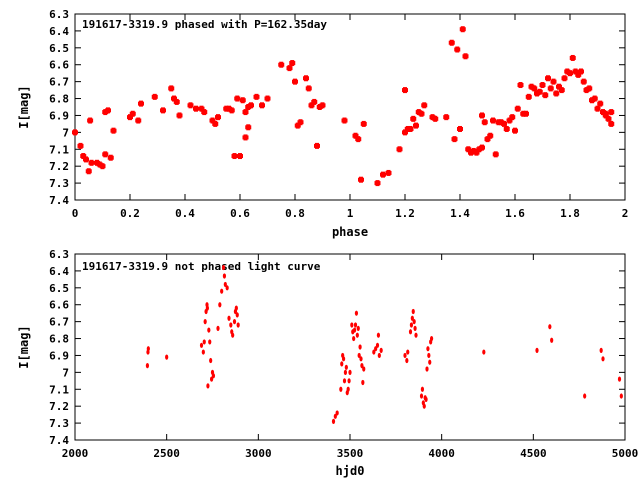 The image size is (640, 480). Describe the element at coordinates (625, 213) in the screenshot. I see `x-tick-label: 2` at that location.